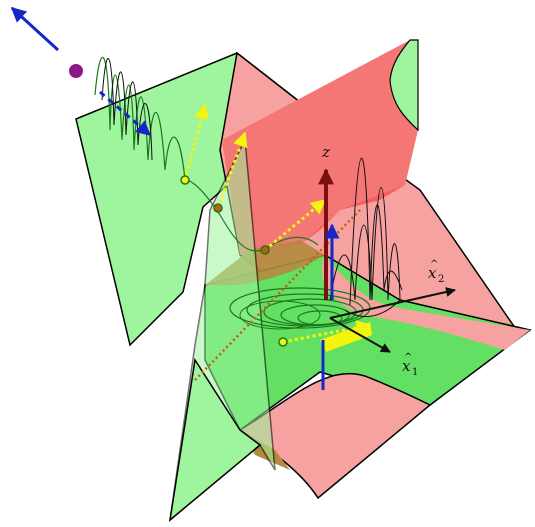 This screenshot has height=527, width=535. What do you see at coordinates (222, 329) in the screenshot?
I see `front-plane` at bounding box center [222, 329].